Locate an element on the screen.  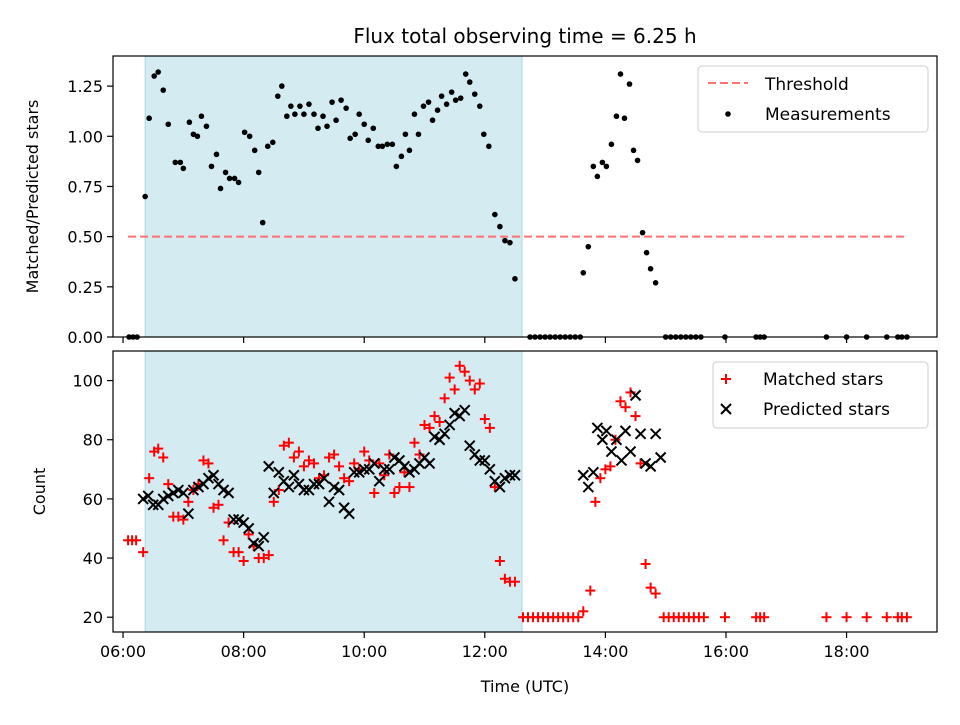
y-tick-label: 100 is located at coordinates (87, 381).